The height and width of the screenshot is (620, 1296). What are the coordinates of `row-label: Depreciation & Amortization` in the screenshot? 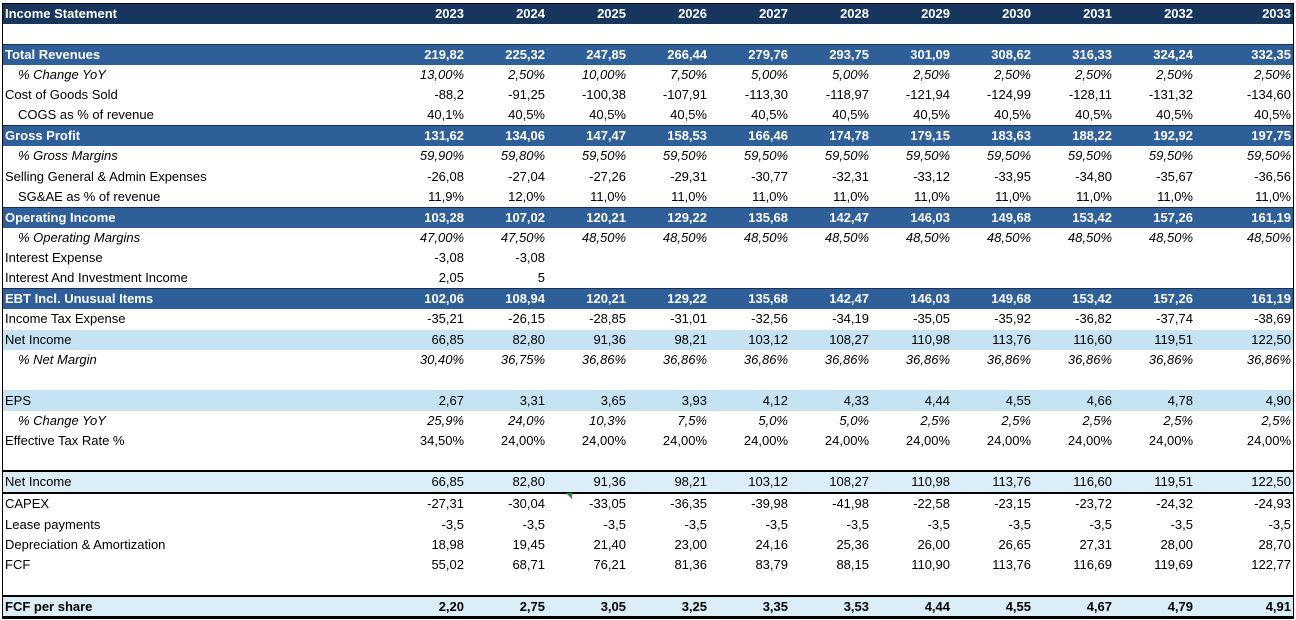 It's located at (85, 544).